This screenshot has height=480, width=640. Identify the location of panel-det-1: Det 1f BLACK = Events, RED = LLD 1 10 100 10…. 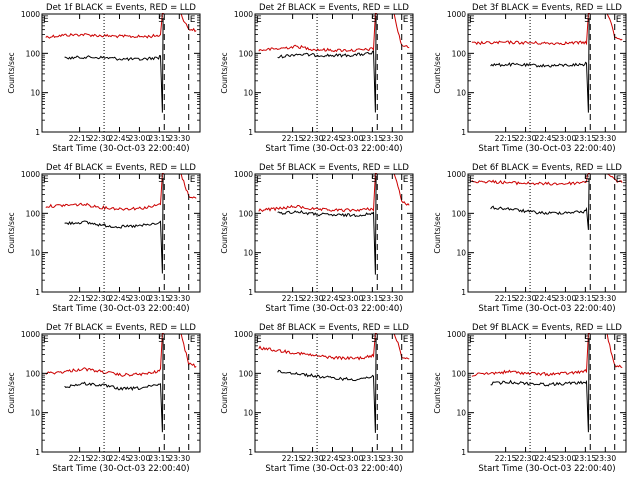
(104, 78).